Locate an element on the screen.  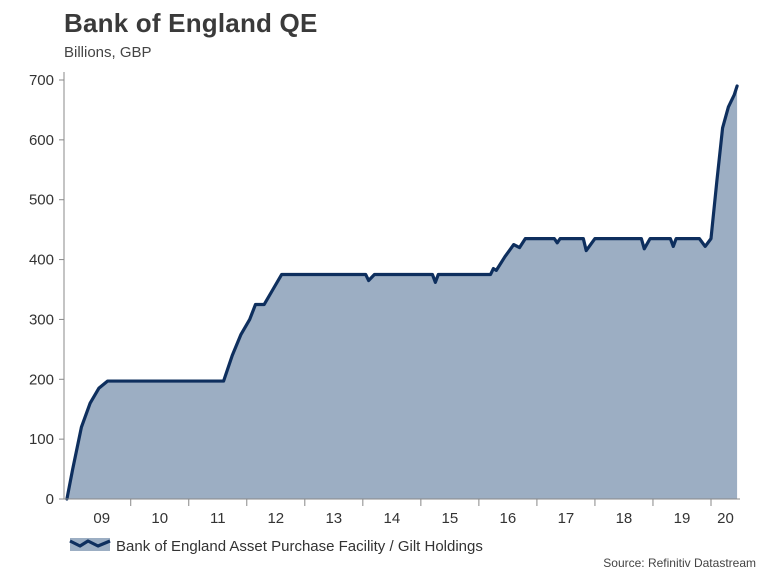
x-tick-label: 10 is located at coordinates (159, 518).